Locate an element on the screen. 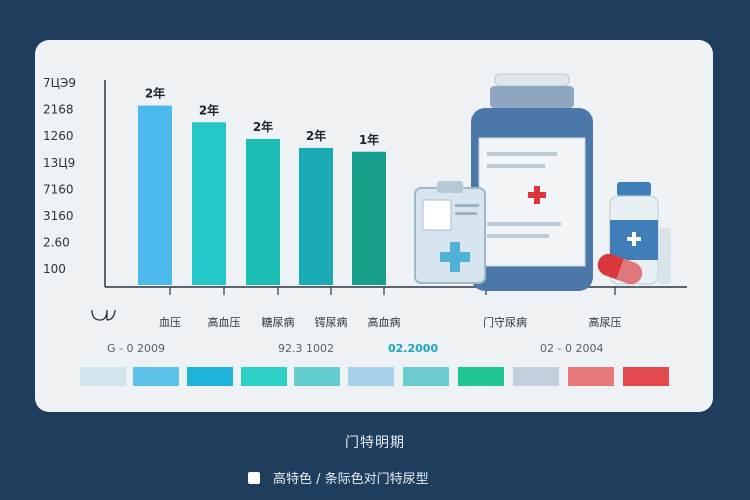 This screenshot has height=500, width=750. legend-label: 高特色 / 条际色对门特尿型 is located at coordinates (351, 479).